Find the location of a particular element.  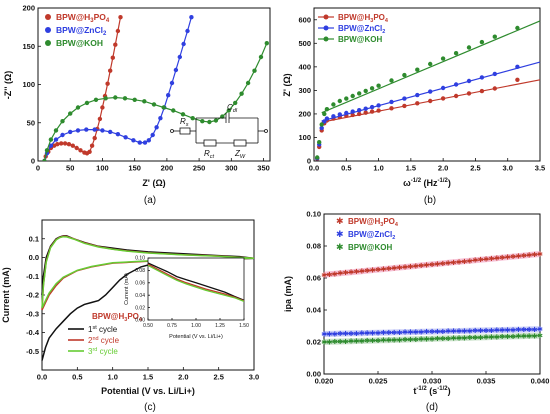

panel-b-xtick-label: 2.0 is located at coordinates (443, 168).